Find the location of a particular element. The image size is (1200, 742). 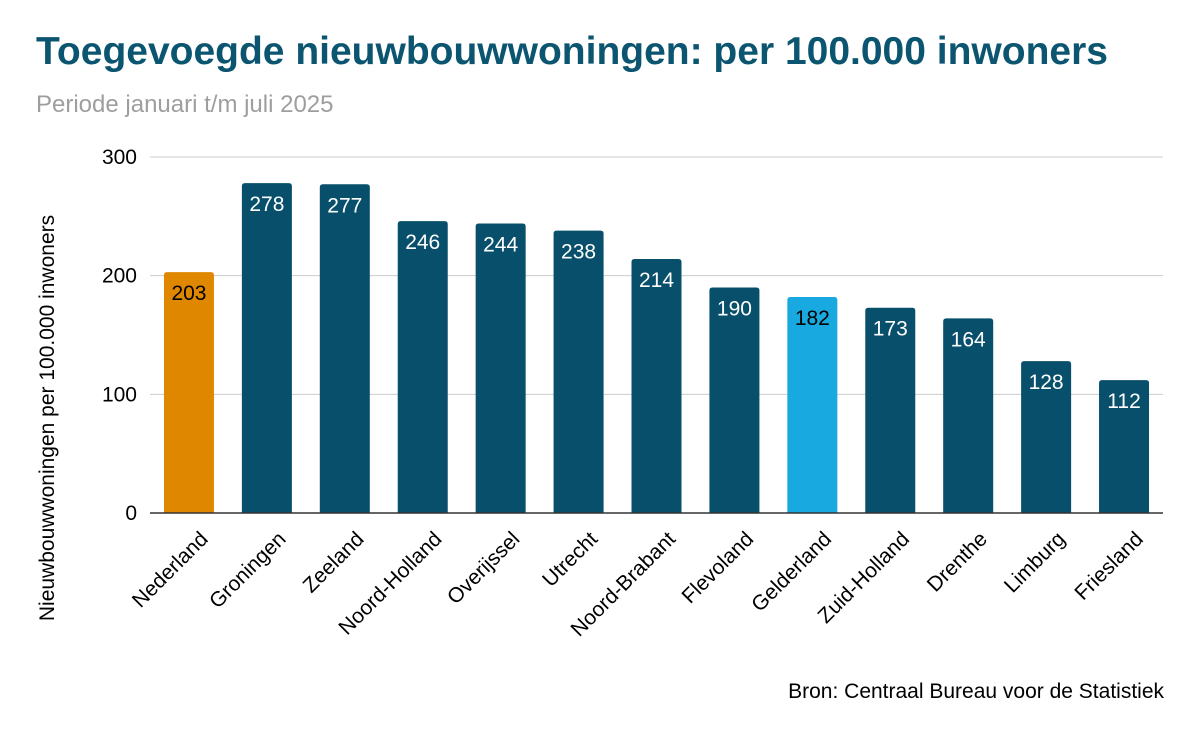

bar-value-label: 214 is located at coordinates (656, 280).